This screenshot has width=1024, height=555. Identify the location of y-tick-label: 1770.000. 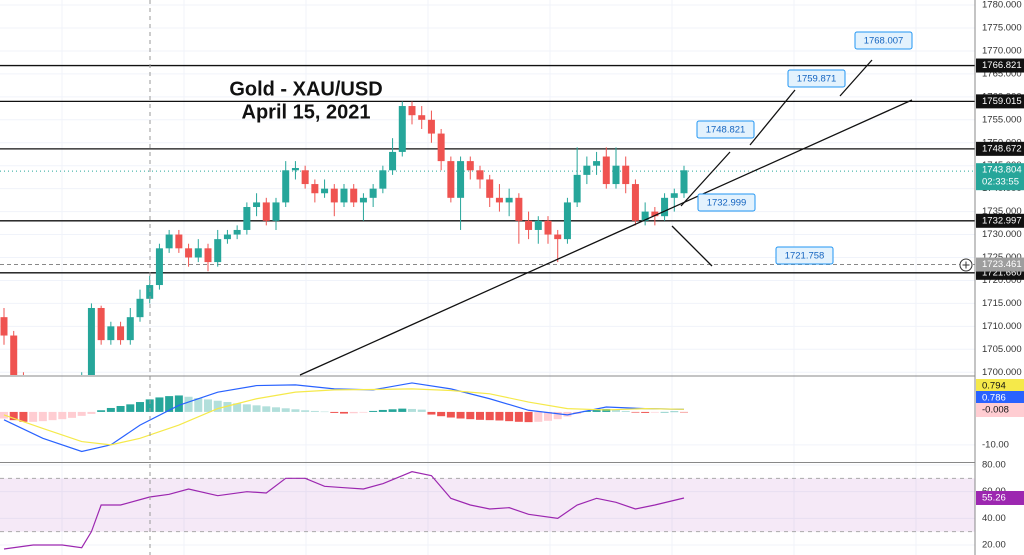
(1002, 50).